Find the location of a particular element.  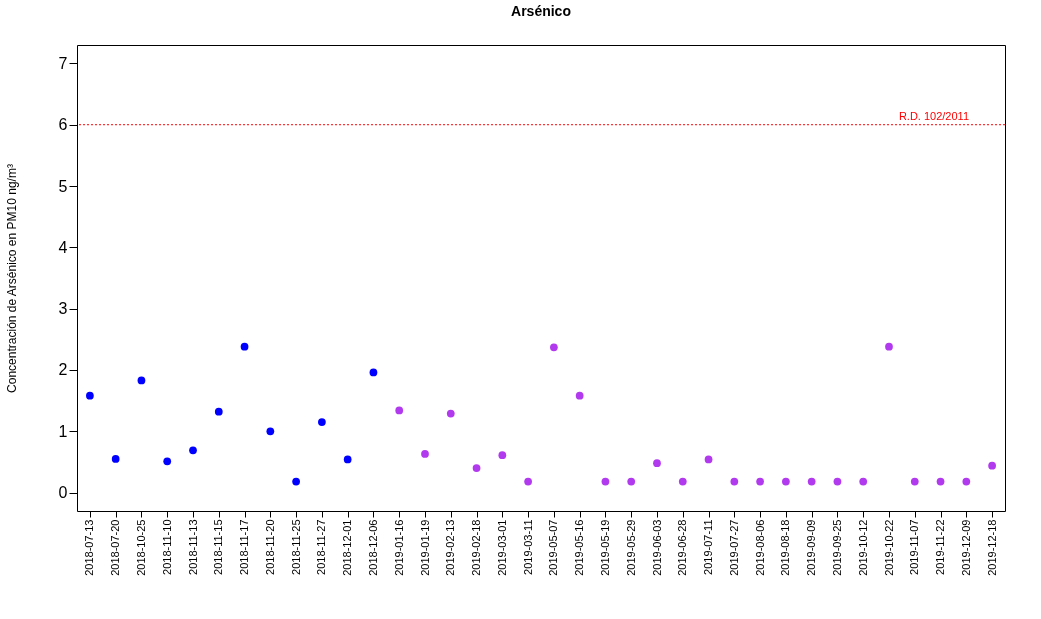

x-tick-label: 2019-01-16 is located at coordinates (398, 547).